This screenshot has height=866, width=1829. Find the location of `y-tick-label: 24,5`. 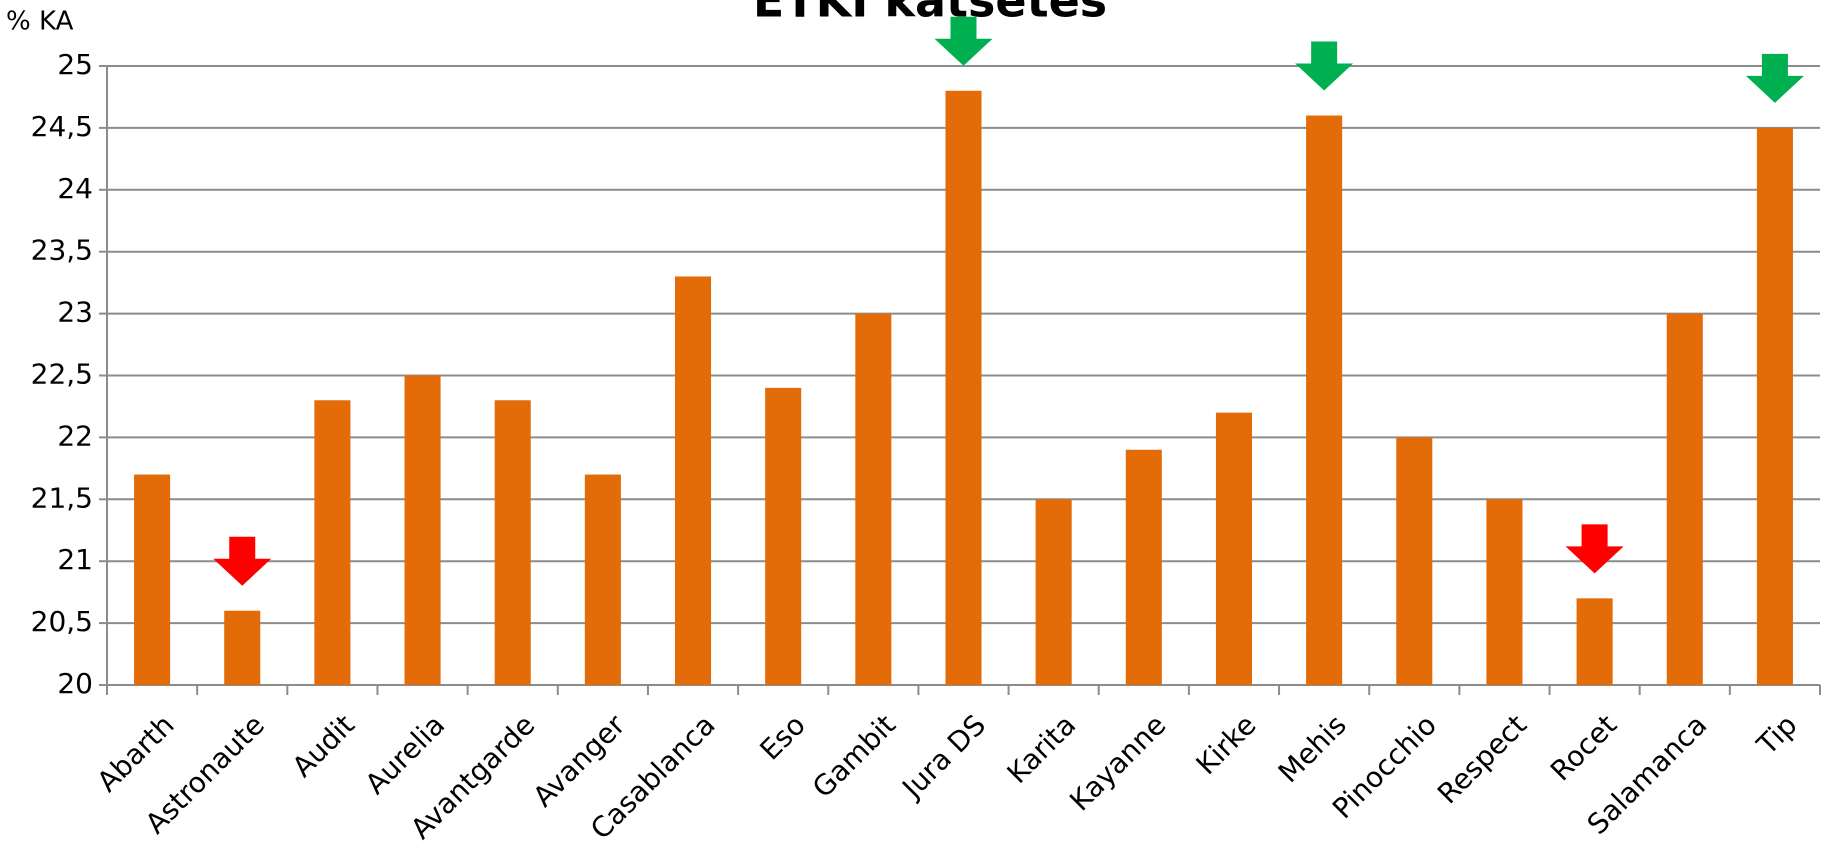

y-tick-label: 24,5 is located at coordinates (62, 126).